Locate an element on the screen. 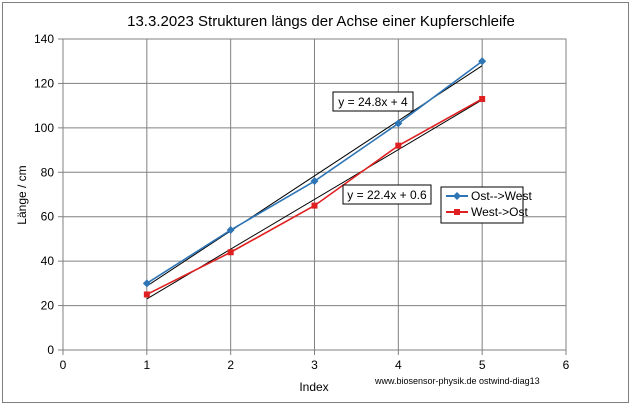 Image resolution: width=633 pixels, height=409 pixels. x-tick-label: 3 is located at coordinates (314, 365).